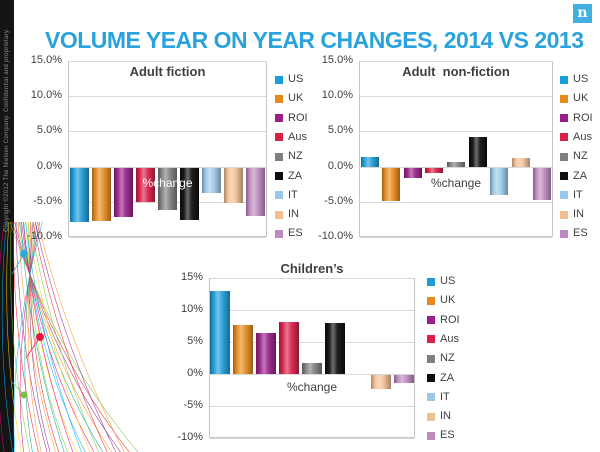 The width and height of the screenshot is (600, 452). What do you see at coordinates (335, 236) in the screenshot?
I see `y-tick-label: -10.0%` at bounding box center [335, 236].